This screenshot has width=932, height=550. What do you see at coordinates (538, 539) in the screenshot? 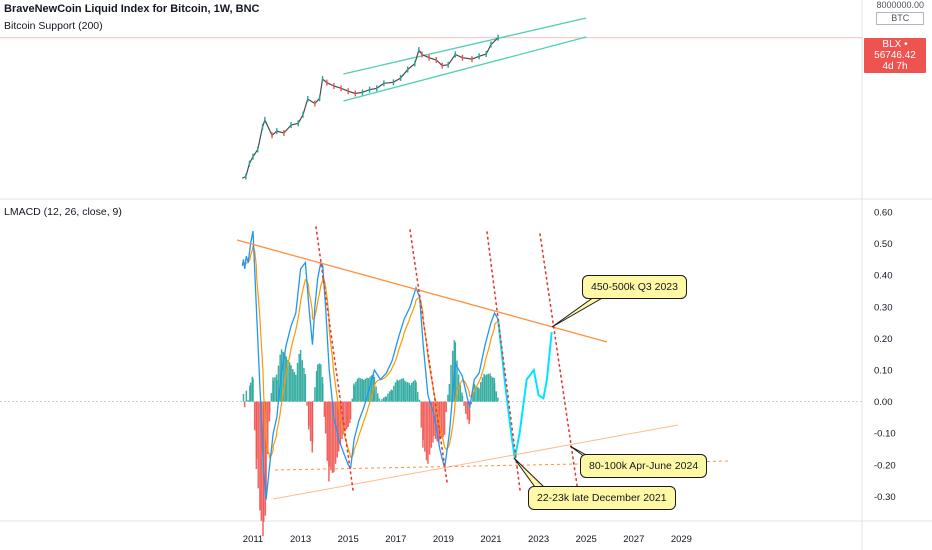
I see `x-tick-label: 2023` at bounding box center [538, 539].